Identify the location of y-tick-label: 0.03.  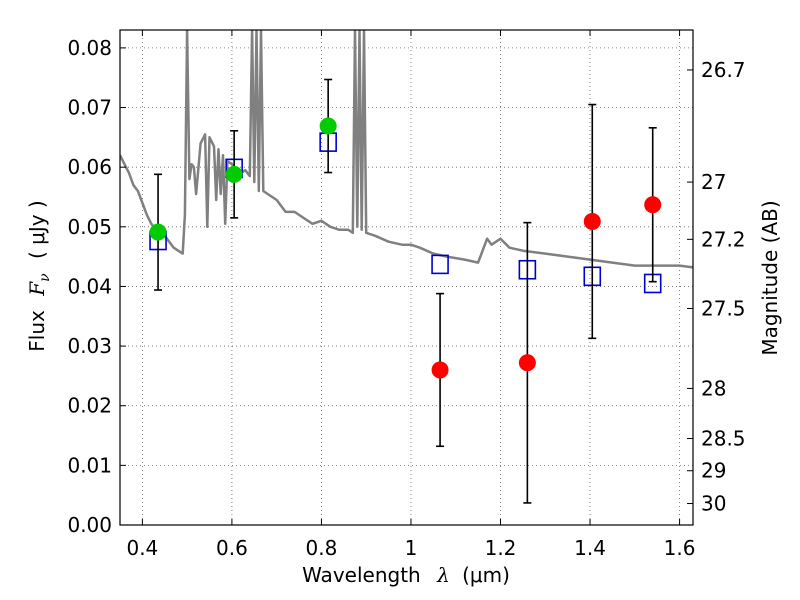
(89, 346).